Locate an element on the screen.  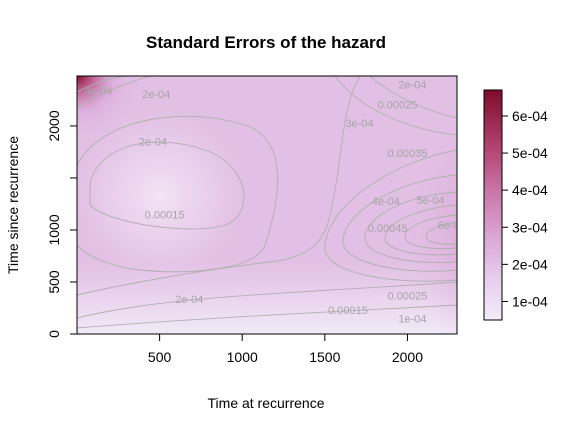
contour-label: 5e-04 is located at coordinates (430, 201).